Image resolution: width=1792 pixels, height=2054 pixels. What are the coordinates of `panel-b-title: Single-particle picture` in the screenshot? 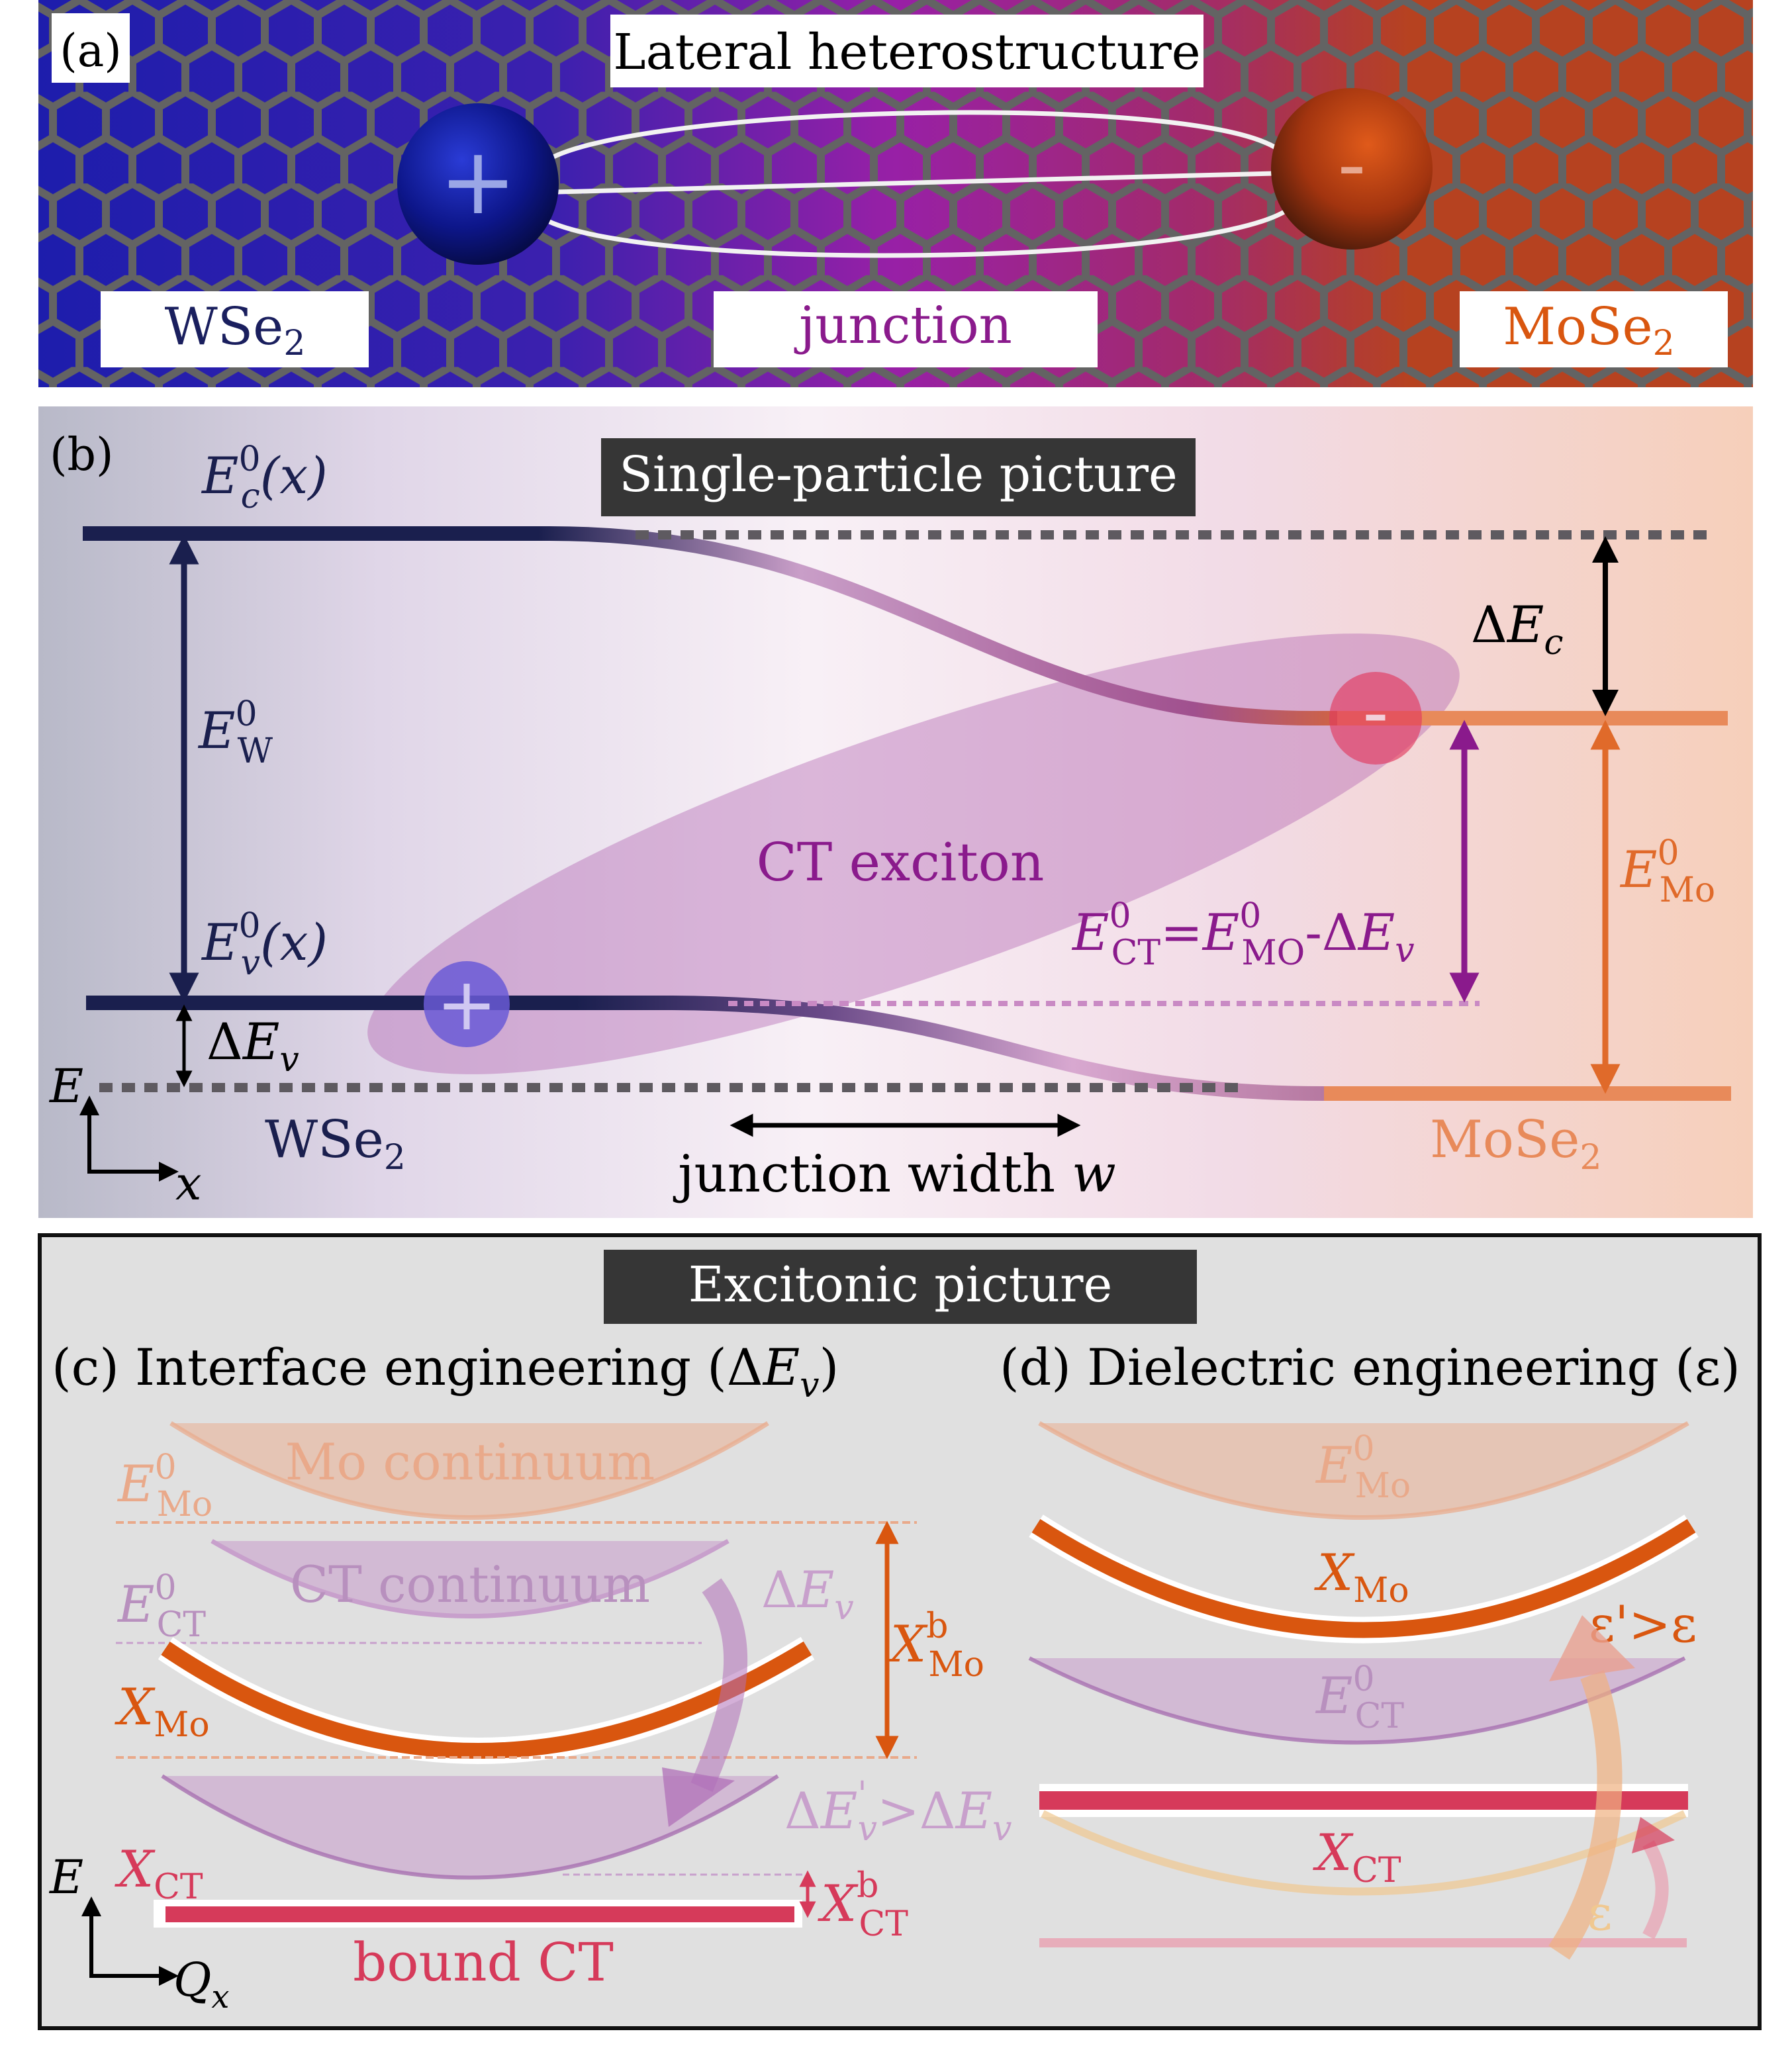 It's located at (898, 475).